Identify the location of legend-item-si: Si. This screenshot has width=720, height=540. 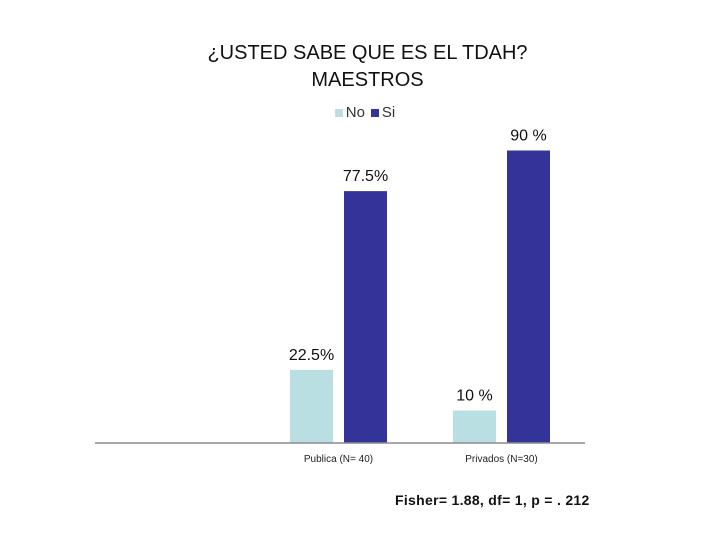
(383, 112).